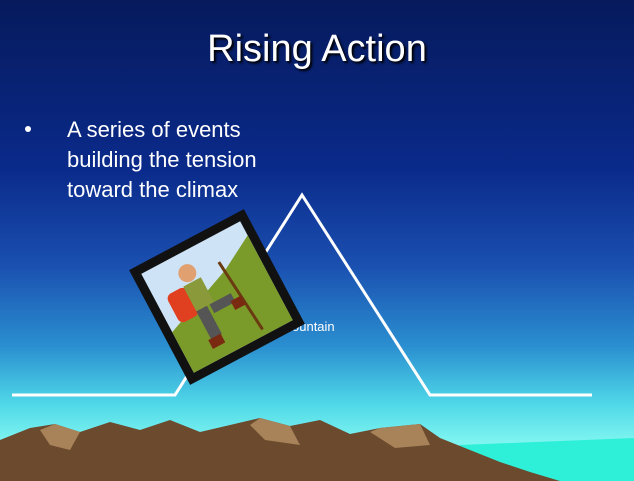 The height and width of the screenshot is (481, 634). What do you see at coordinates (28, 129) in the screenshot?
I see `bullet-marker` at bounding box center [28, 129].